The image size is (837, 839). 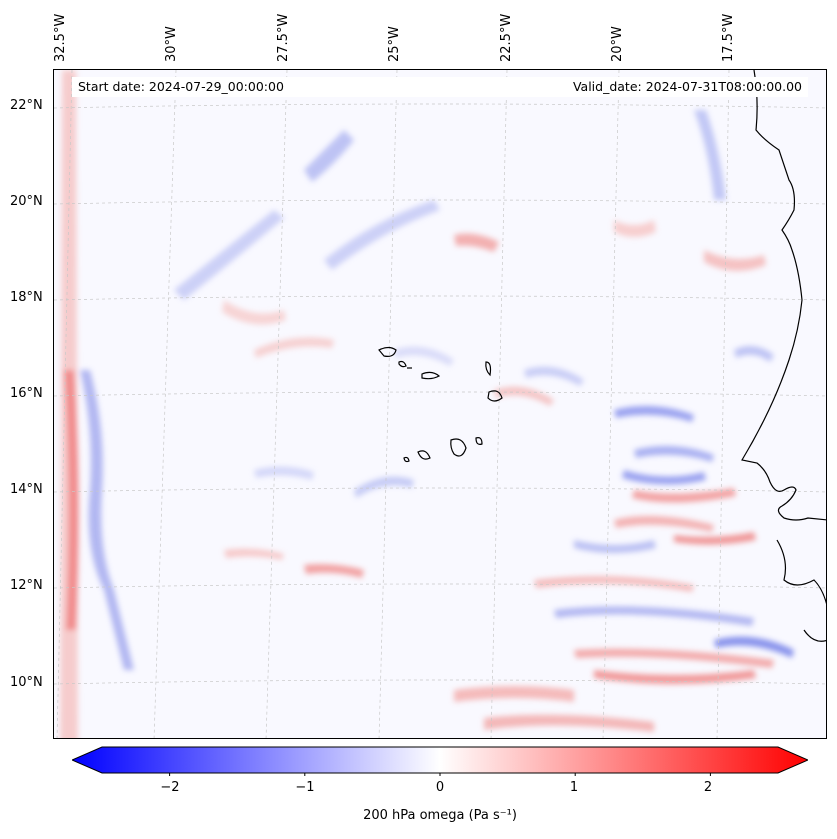 I want to click on latitude-label: 12°N, so click(x=26, y=585).